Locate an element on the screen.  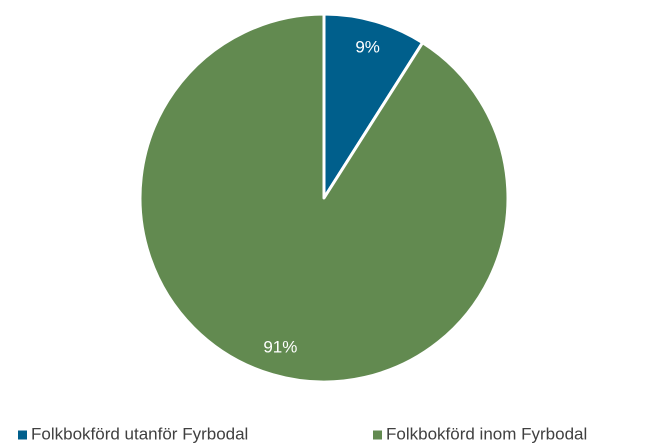
legend-label: Folkbokförd inom Fyrbodal is located at coordinates (486, 433).